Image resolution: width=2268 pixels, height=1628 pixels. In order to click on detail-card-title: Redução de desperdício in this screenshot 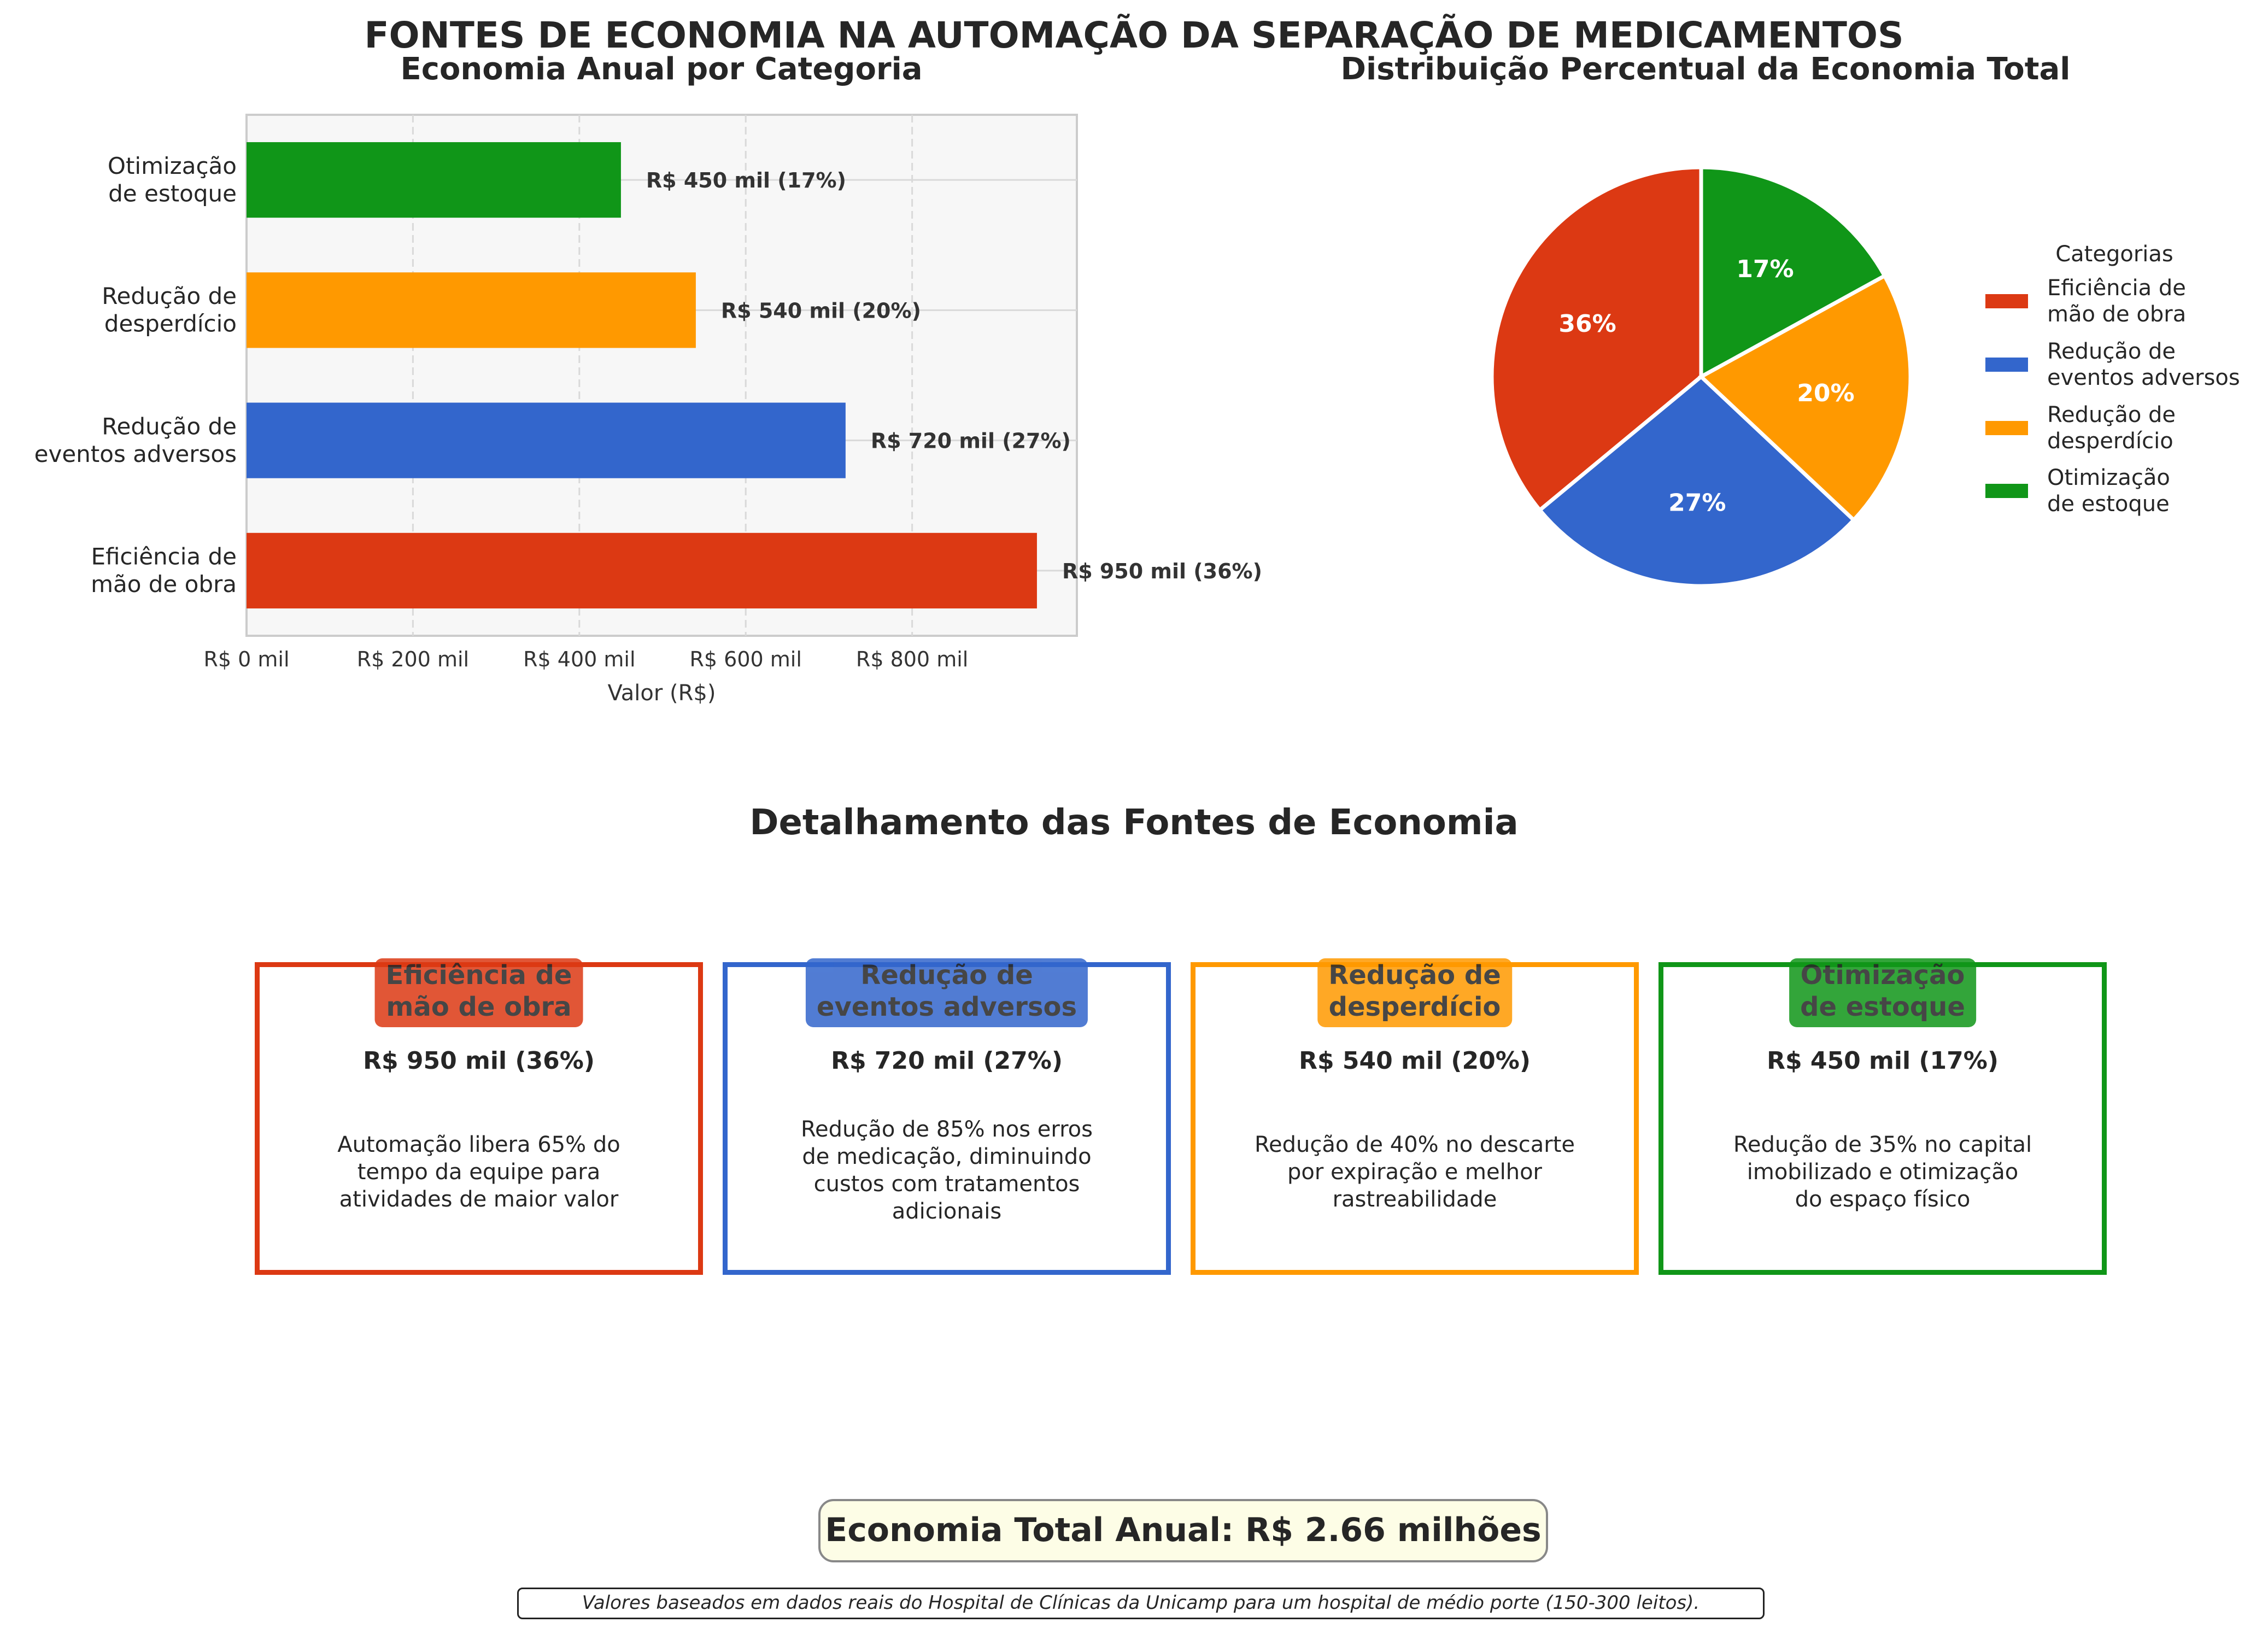, I will do `click(1414, 992)`.